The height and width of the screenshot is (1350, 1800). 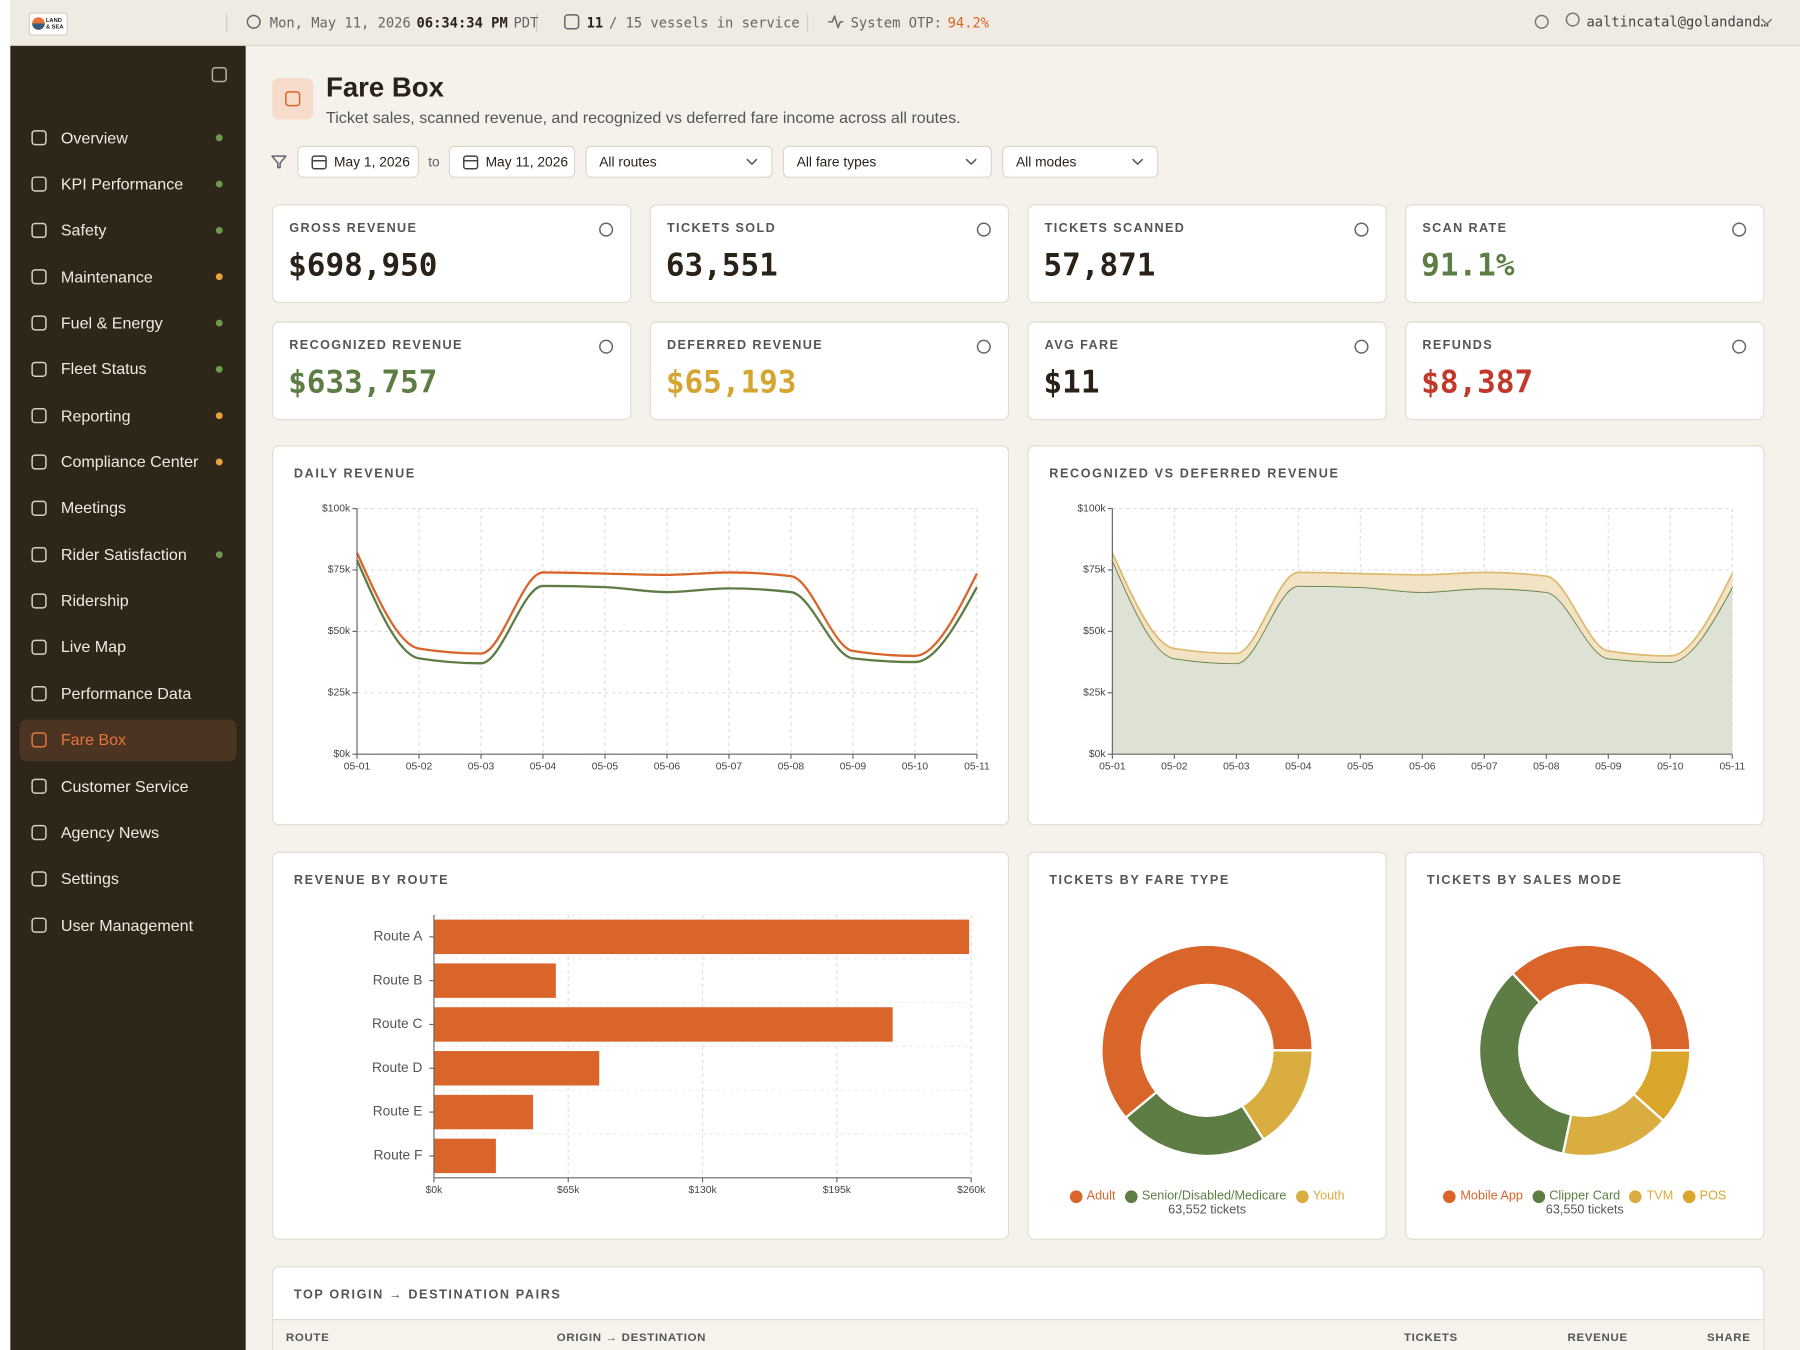 What do you see at coordinates (93, 739) in the screenshot?
I see `nav-item: Fare Box` at bounding box center [93, 739].